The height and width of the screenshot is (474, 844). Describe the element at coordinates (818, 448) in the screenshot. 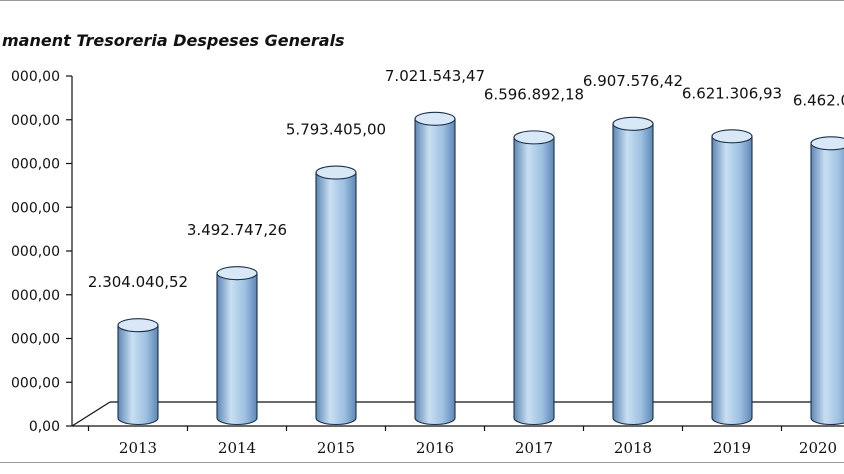

I see `x-tick-label: 2020` at that location.